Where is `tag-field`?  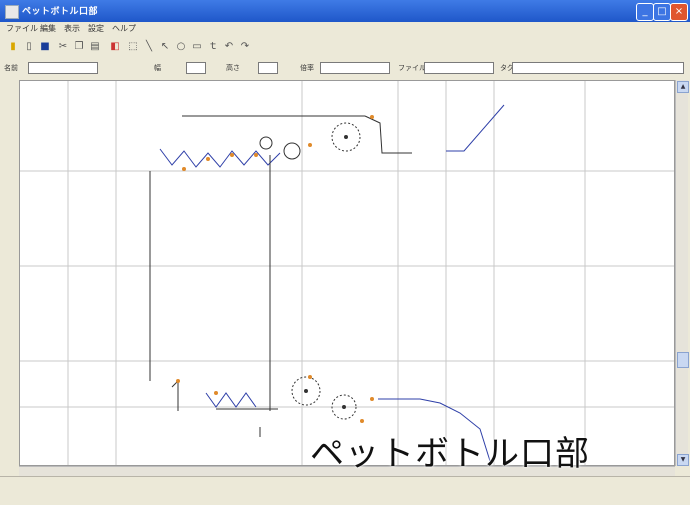
tag-field is located at coordinates (598, 68).